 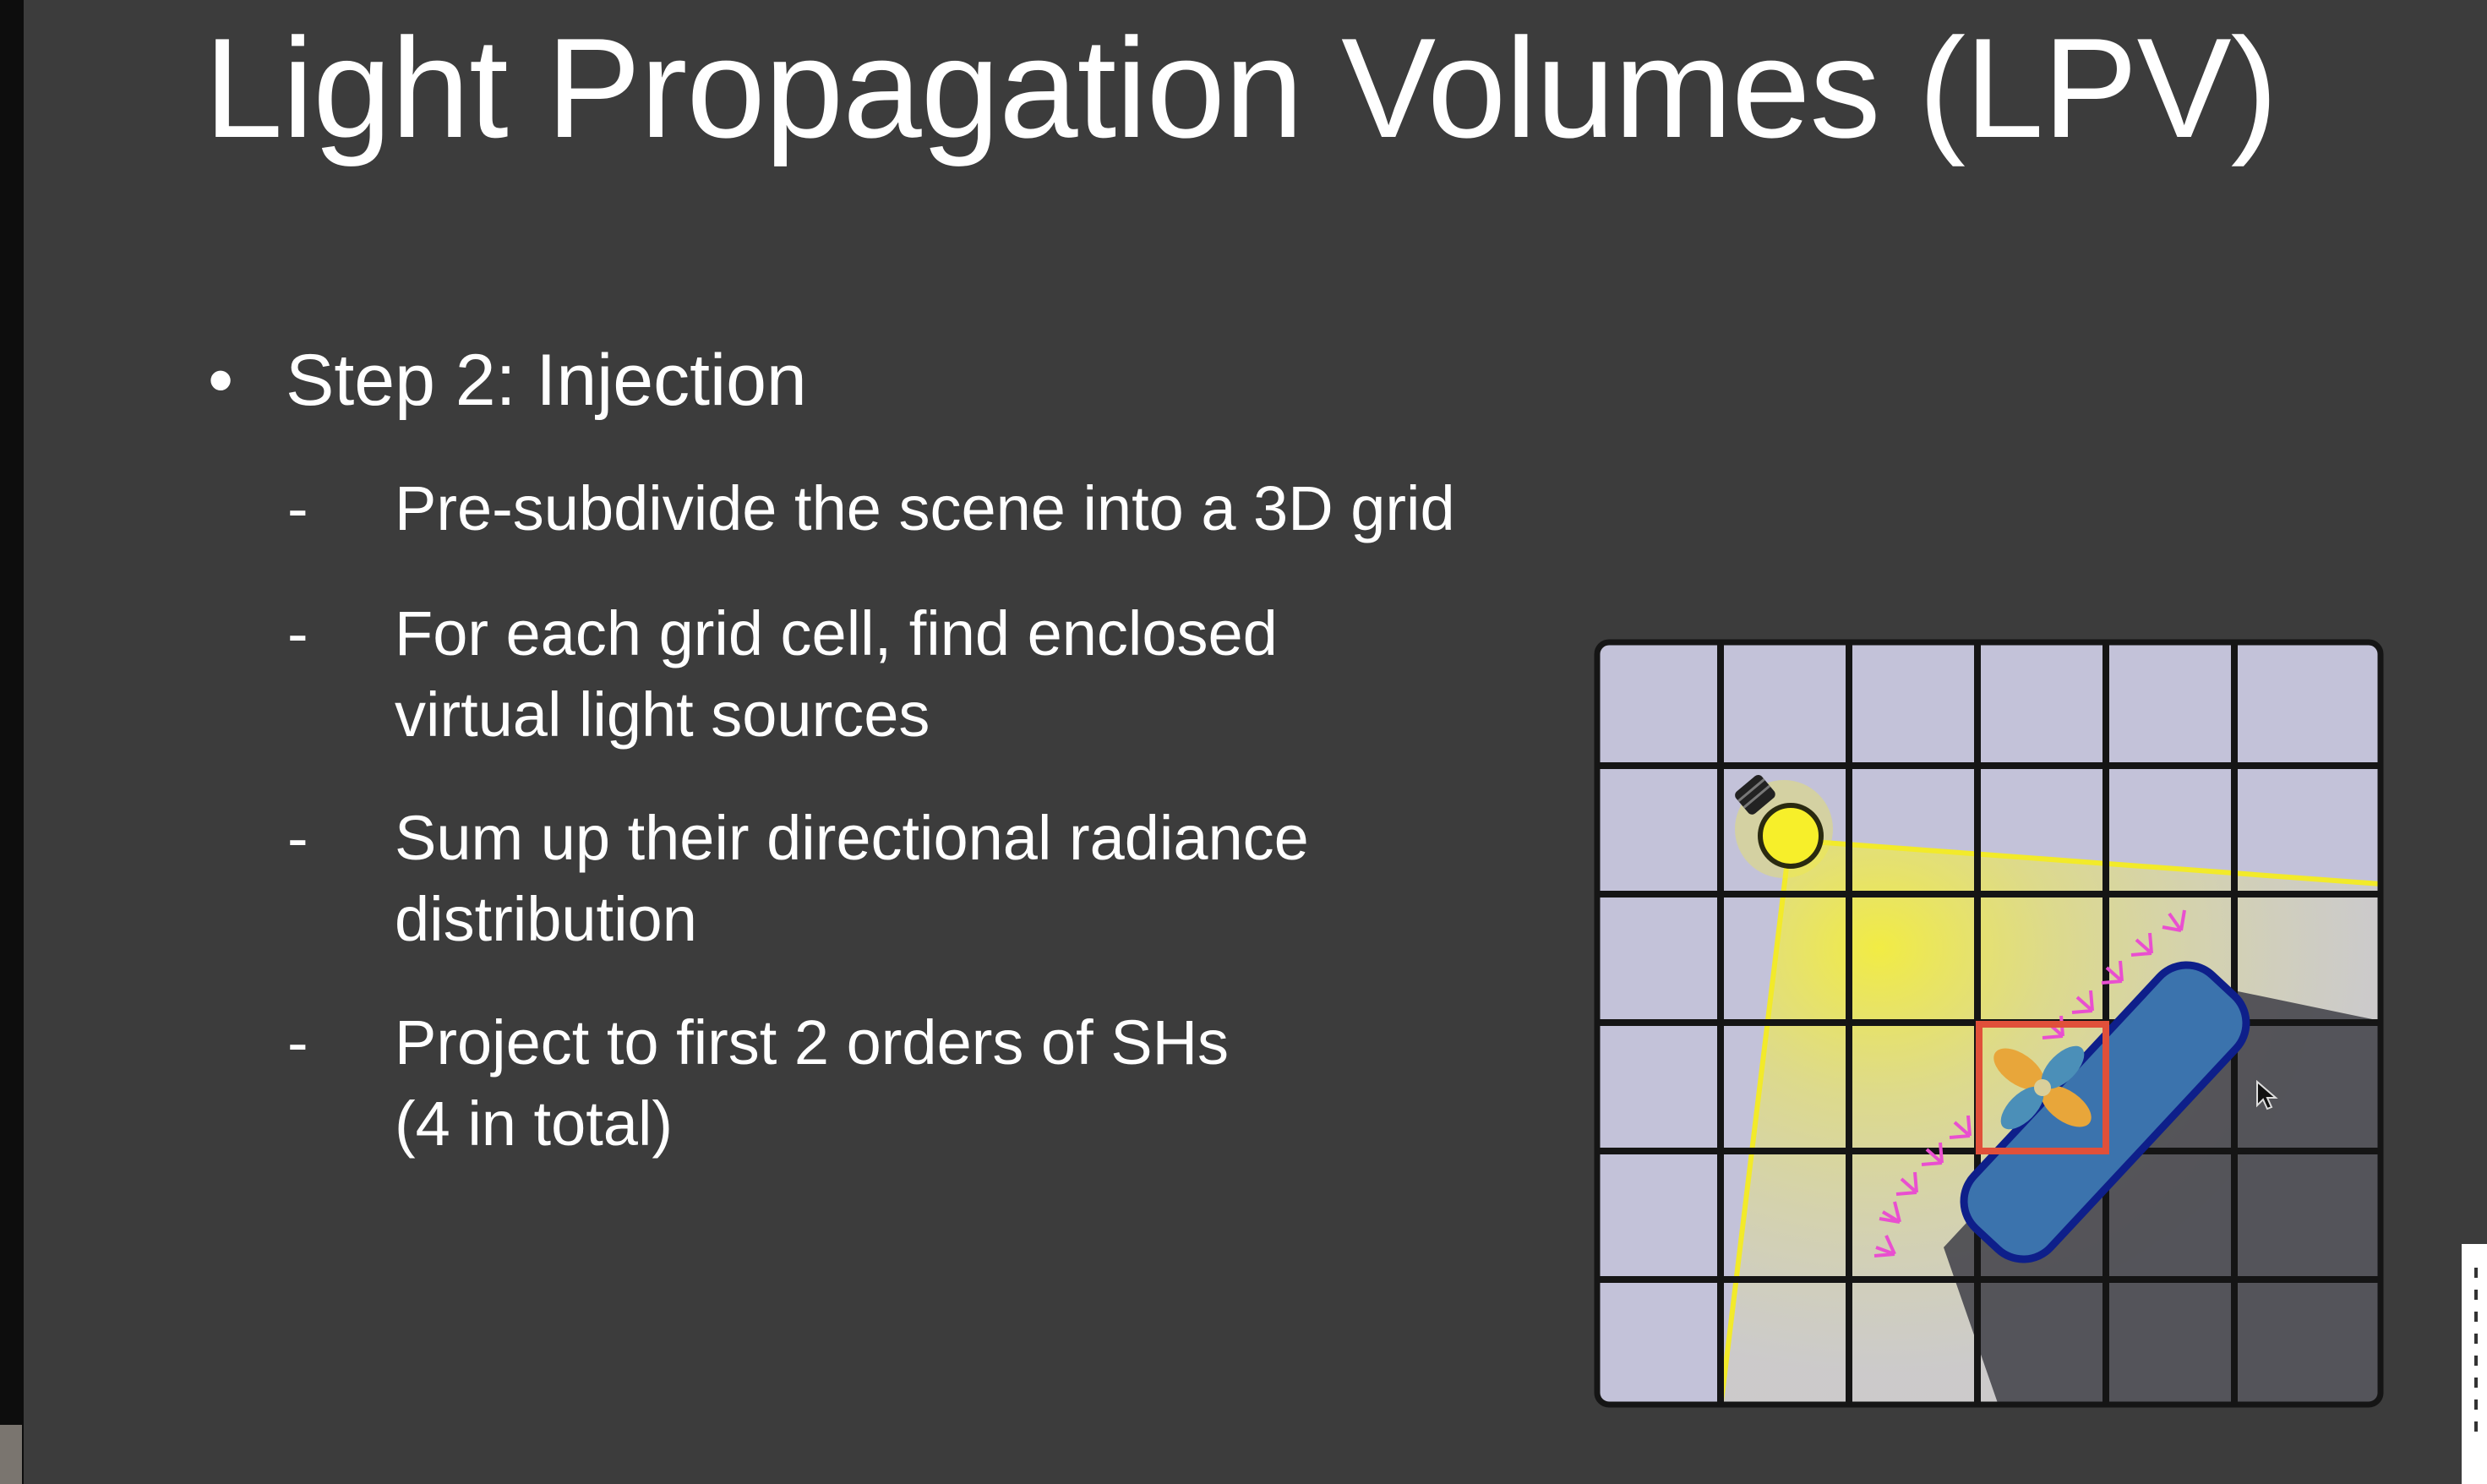 What do you see at coordinates (852, 838) in the screenshot?
I see `sub-item-line: Sum up their directional radiance` at bounding box center [852, 838].